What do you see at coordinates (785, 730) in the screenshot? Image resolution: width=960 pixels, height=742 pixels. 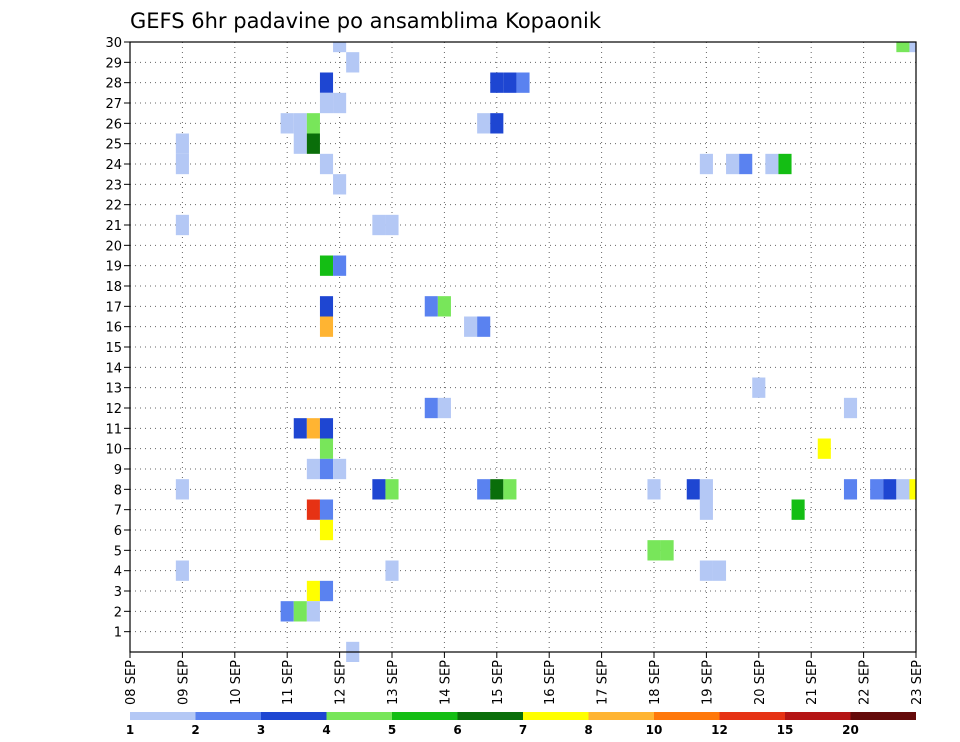 I see `legend-label: 15` at bounding box center [785, 730].